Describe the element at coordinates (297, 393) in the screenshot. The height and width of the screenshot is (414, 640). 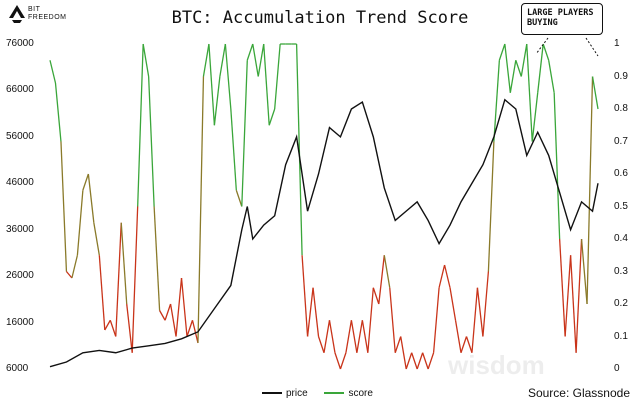
I see `legend-price-label: price` at that location.